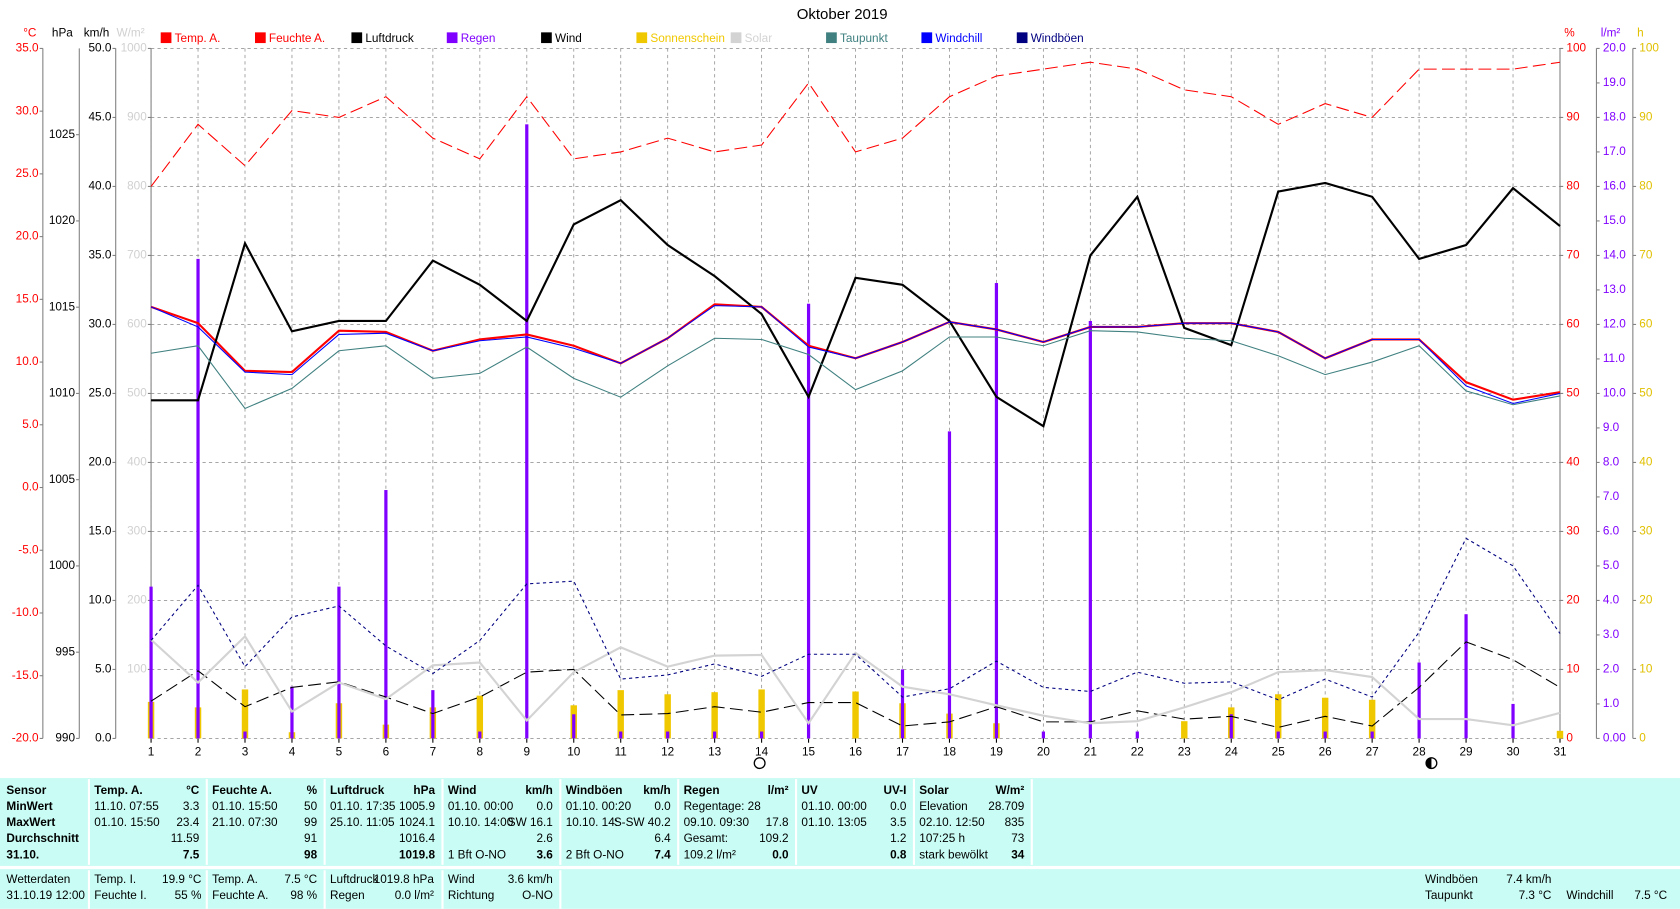 This screenshot has height=909, width=1680. I want to click on stats-group-unit: °C, so click(193, 790).